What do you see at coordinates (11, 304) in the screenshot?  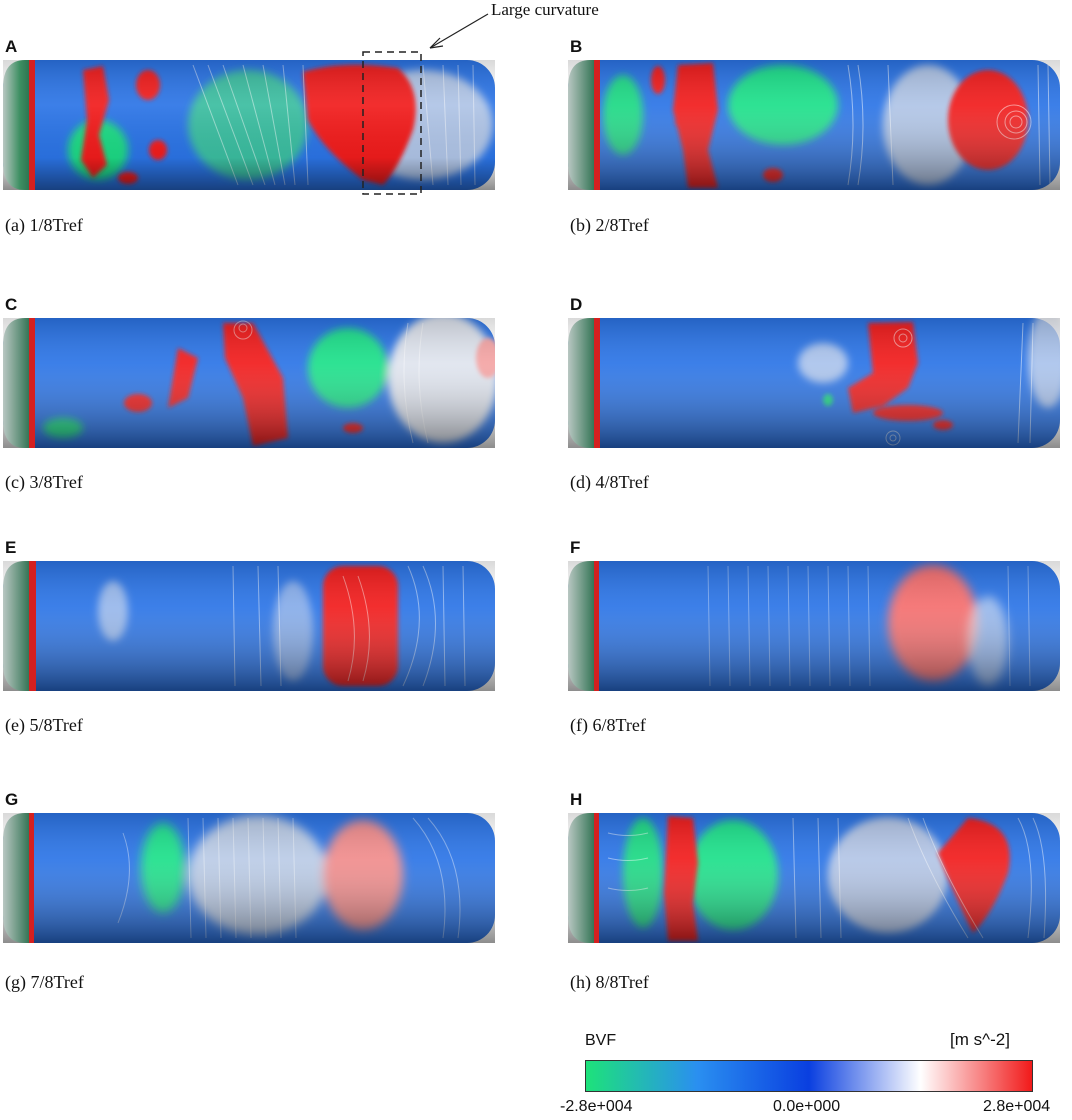 I see `panel-label-c: C` at bounding box center [11, 304].